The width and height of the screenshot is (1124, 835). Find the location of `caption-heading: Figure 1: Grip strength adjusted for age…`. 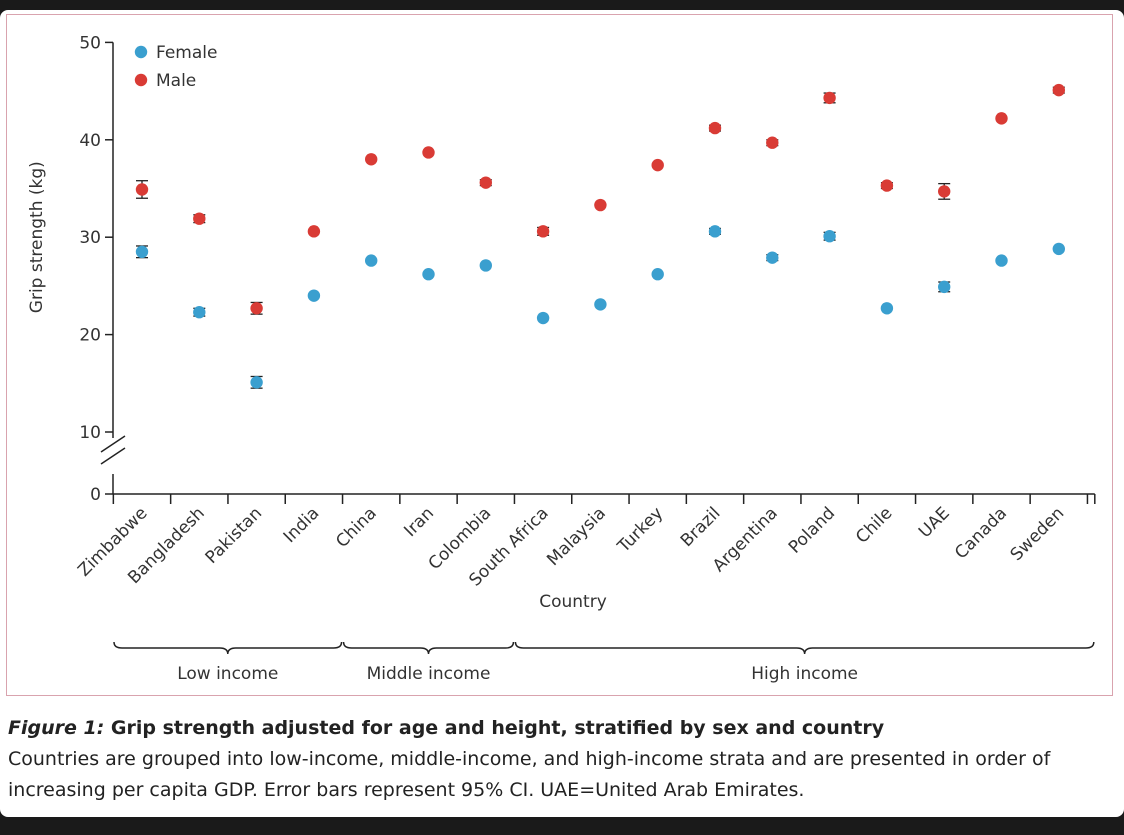

caption-heading: Figure 1: Grip strength adjusted for age… is located at coordinates (558, 728).